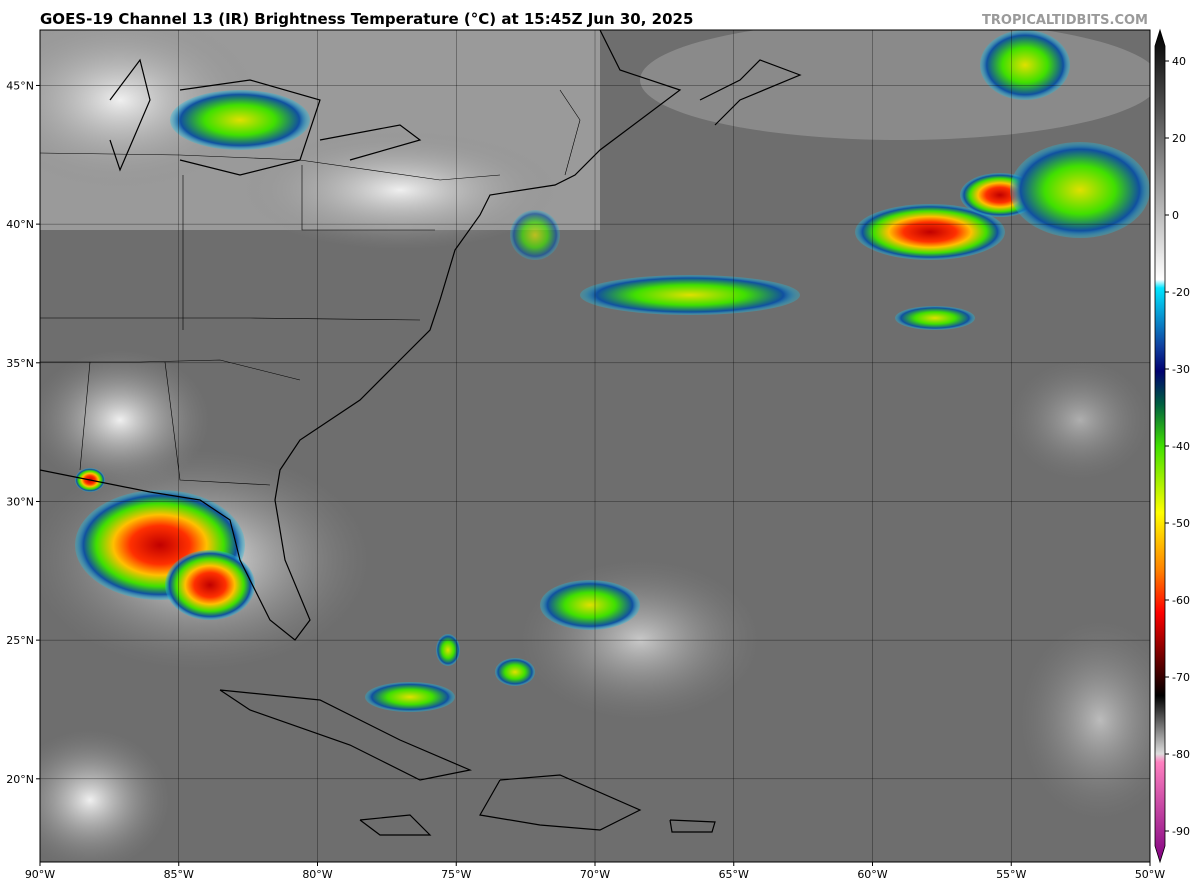 Image resolution: width=1200 pixels, height=885 pixels. I want to click on lon-label: 90°W, so click(40, 874).